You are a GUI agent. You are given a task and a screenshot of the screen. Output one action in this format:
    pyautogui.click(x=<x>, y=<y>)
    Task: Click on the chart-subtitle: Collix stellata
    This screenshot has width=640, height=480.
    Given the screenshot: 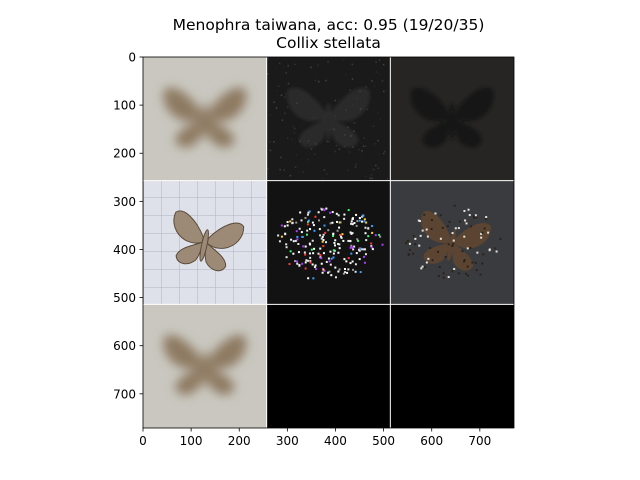 What is the action you would take?
    pyautogui.click(x=328, y=43)
    